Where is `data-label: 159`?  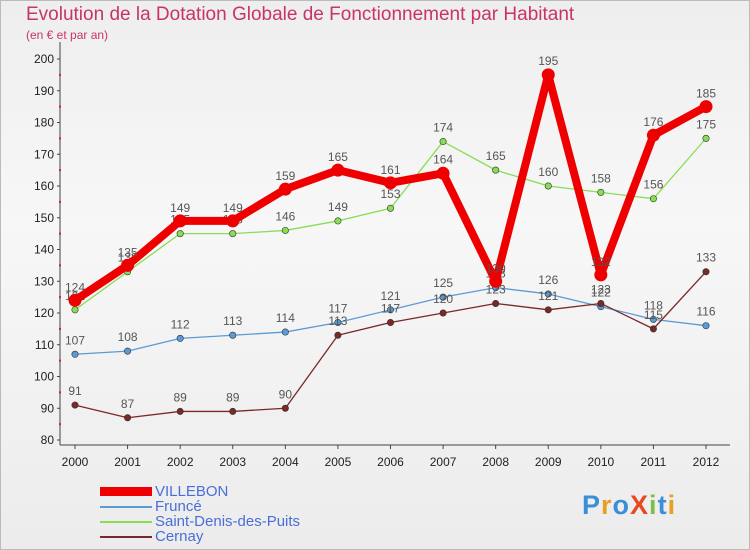
data-label: 159 is located at coordinates (285, 176).